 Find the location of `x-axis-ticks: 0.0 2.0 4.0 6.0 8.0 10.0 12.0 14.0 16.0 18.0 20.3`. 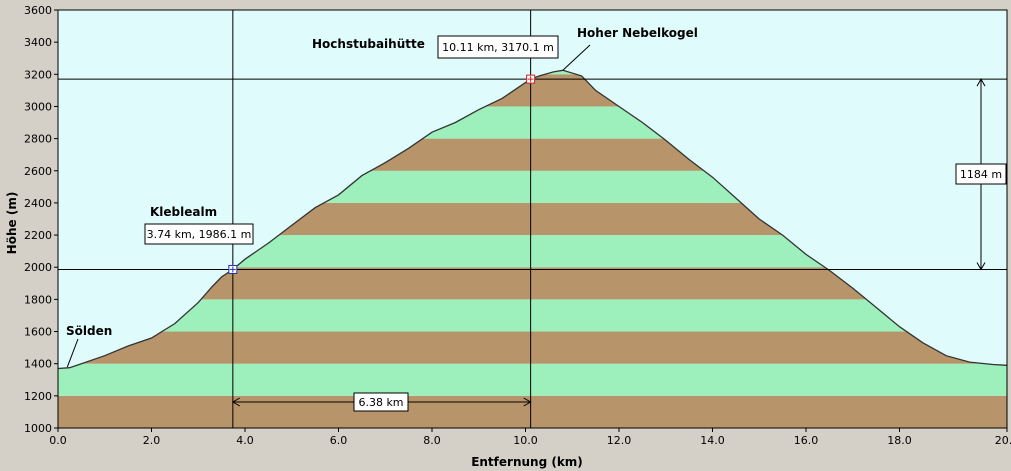

x-axis-ticks: 0.0 2.0 4.0 6.0 8.0 10.0 12.0 14.0 16.0 18.0 20.3 is located at coordinates (530, 437).